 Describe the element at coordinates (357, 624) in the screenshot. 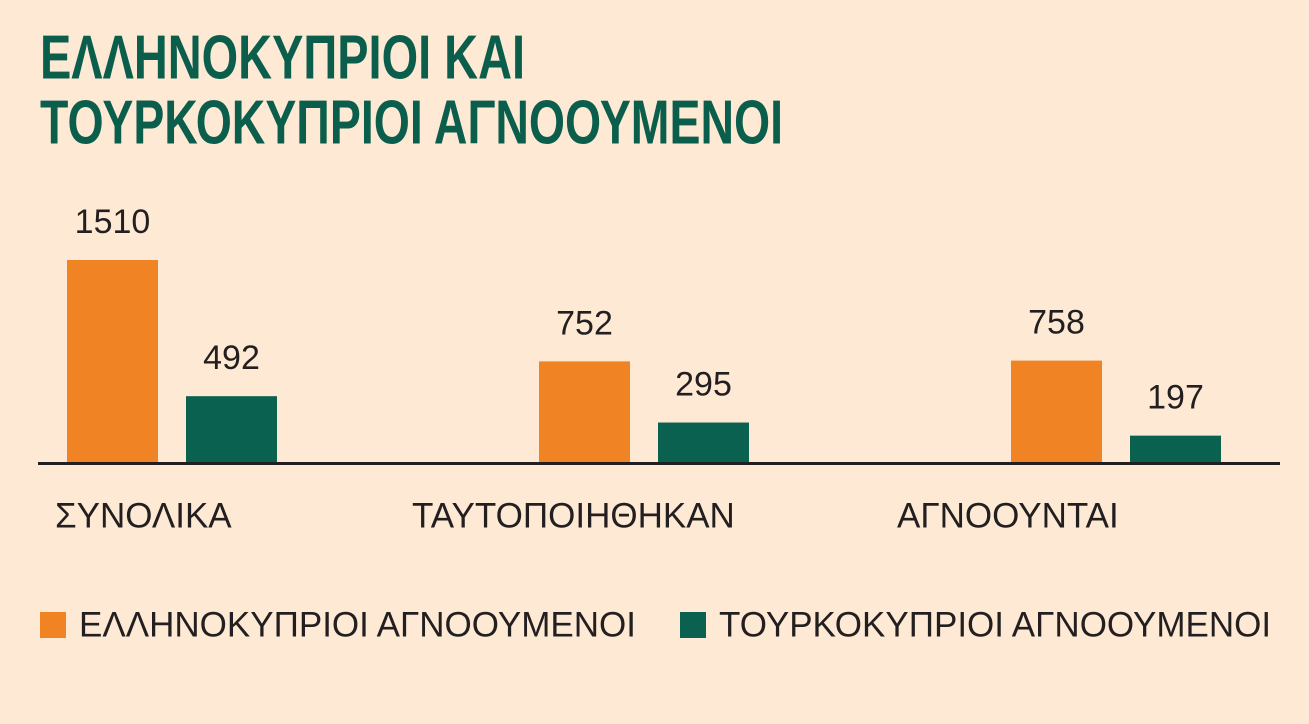

I see `legend-label: ΕΛΛΗΝΟΚΥΠΡΙΟΙ ΑΓΝΟΟΥΜΕΝΟΙ` at that location.